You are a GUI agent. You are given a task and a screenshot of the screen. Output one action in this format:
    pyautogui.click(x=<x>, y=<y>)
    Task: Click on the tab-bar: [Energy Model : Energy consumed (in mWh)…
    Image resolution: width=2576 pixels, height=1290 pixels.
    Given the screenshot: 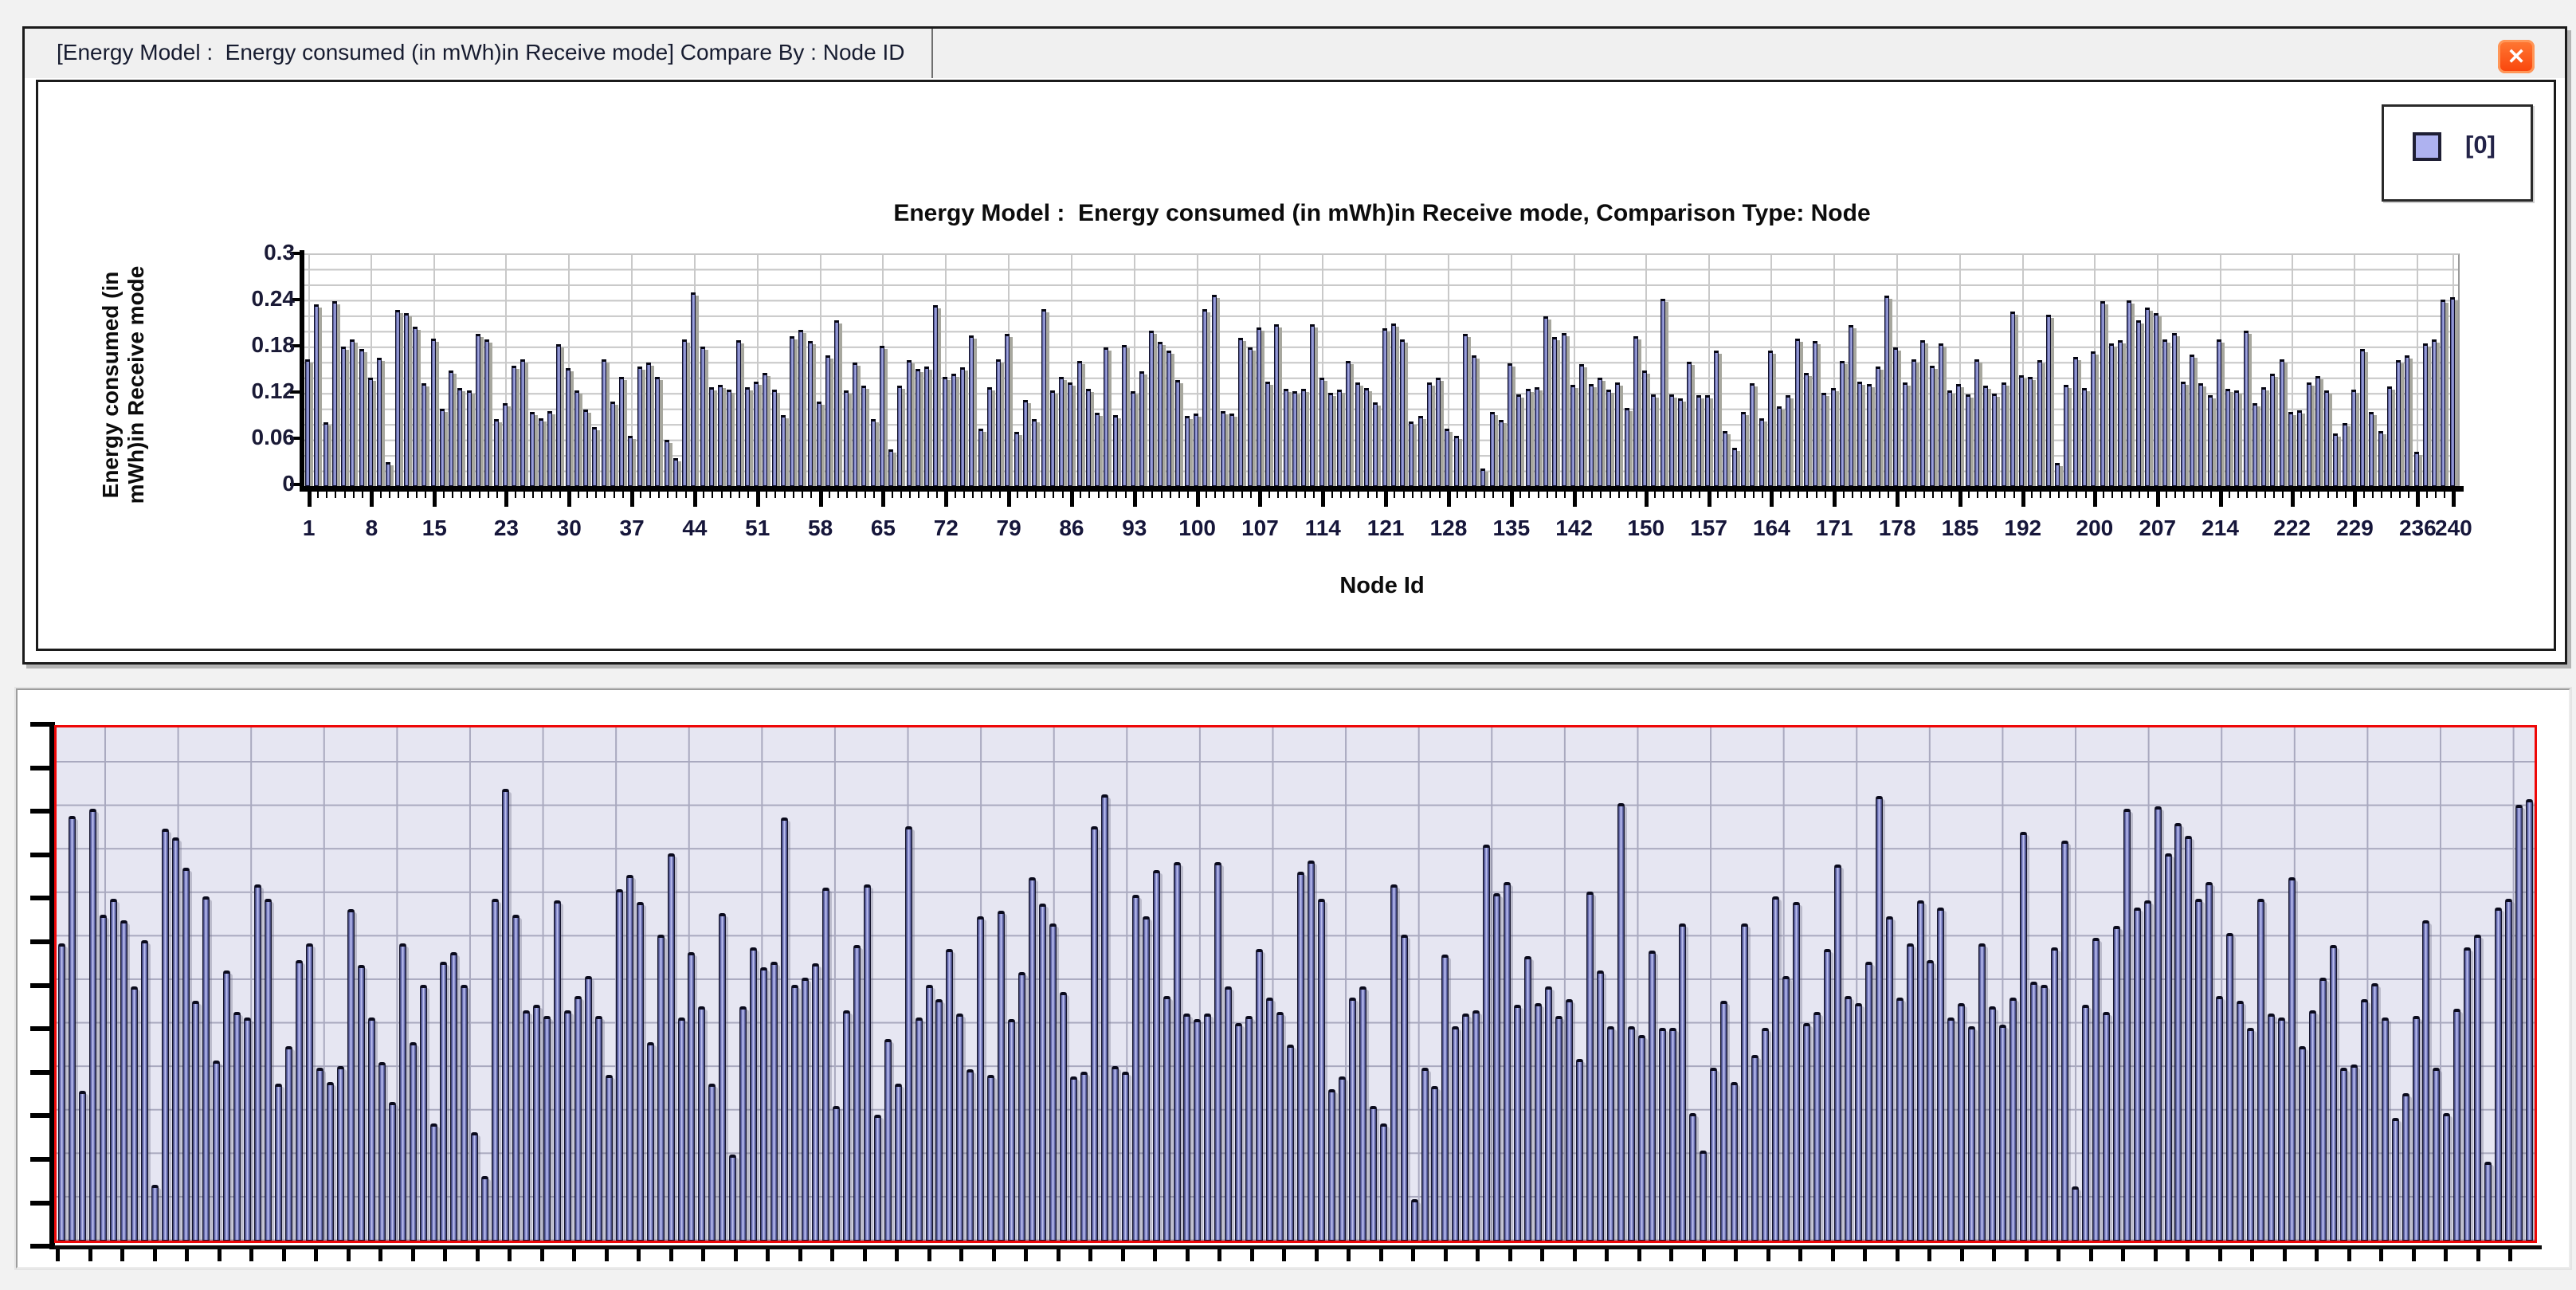 What is the action you would take?
    pyautogui.click(x=1295, y=53)
    